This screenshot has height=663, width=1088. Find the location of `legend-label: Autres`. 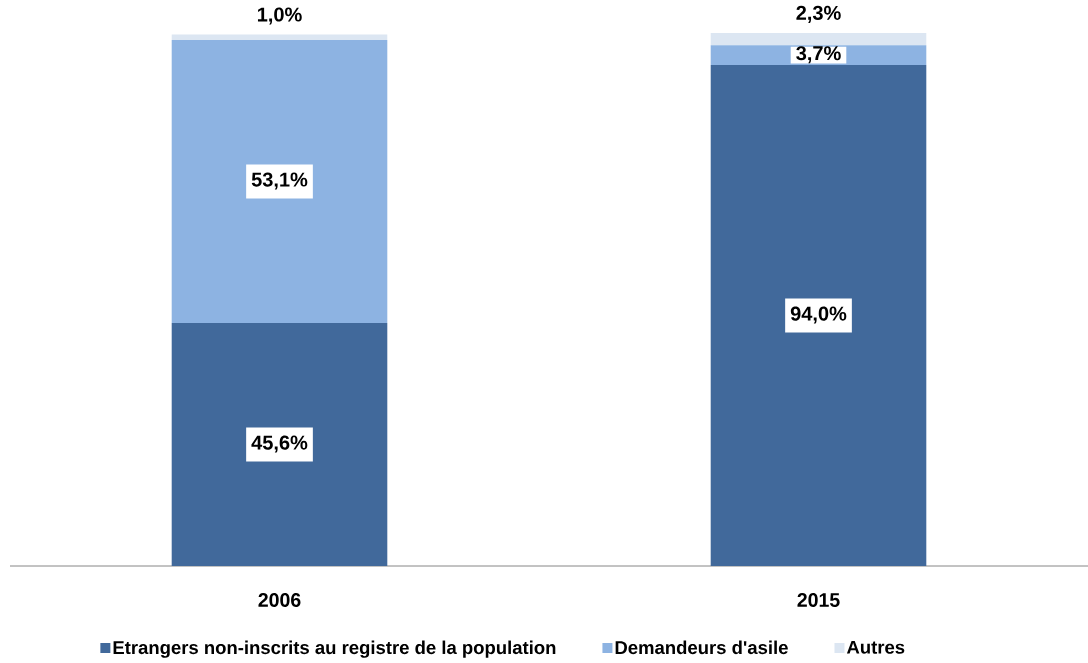

legend-label: Autres is located at coordinates (875, 647).